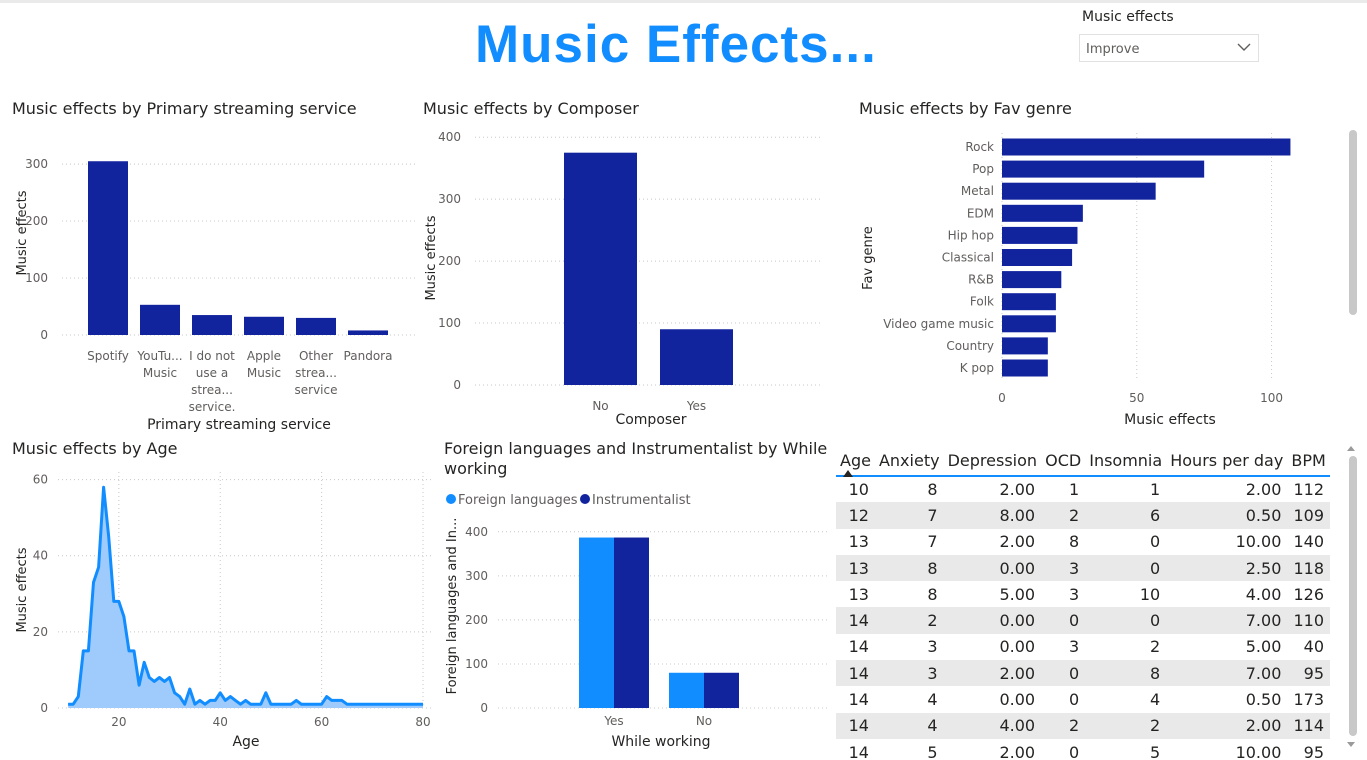 This screenshot has width=1367, height=760. I want to click on table-cell: 110, so click(1308, 621).